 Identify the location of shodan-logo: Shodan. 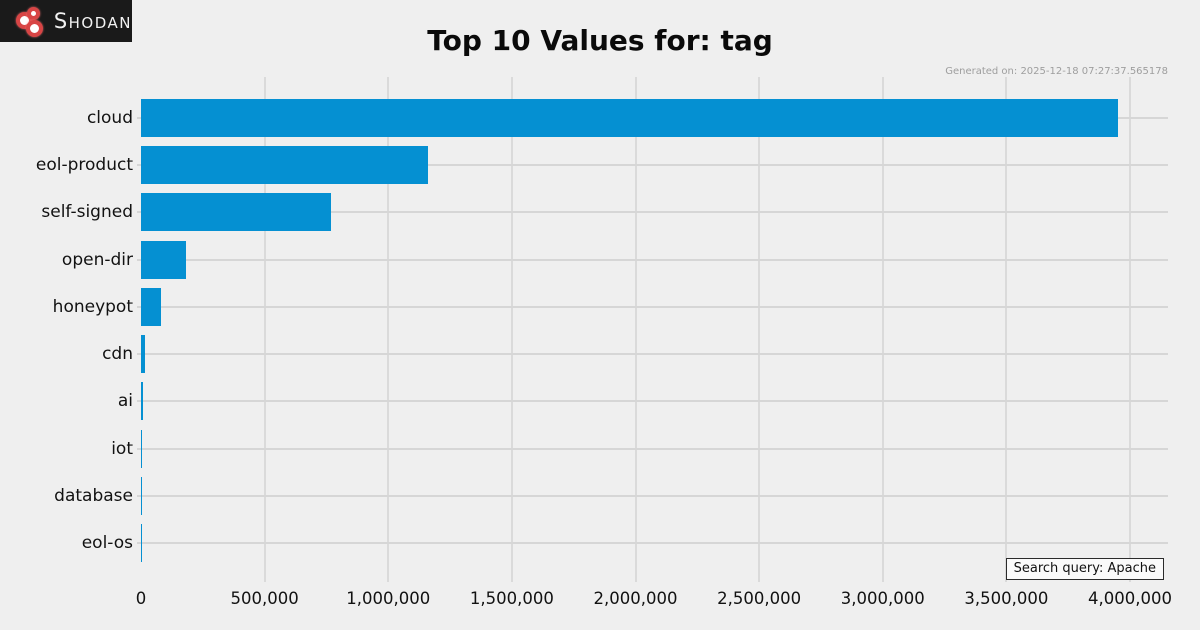
(66, 21).